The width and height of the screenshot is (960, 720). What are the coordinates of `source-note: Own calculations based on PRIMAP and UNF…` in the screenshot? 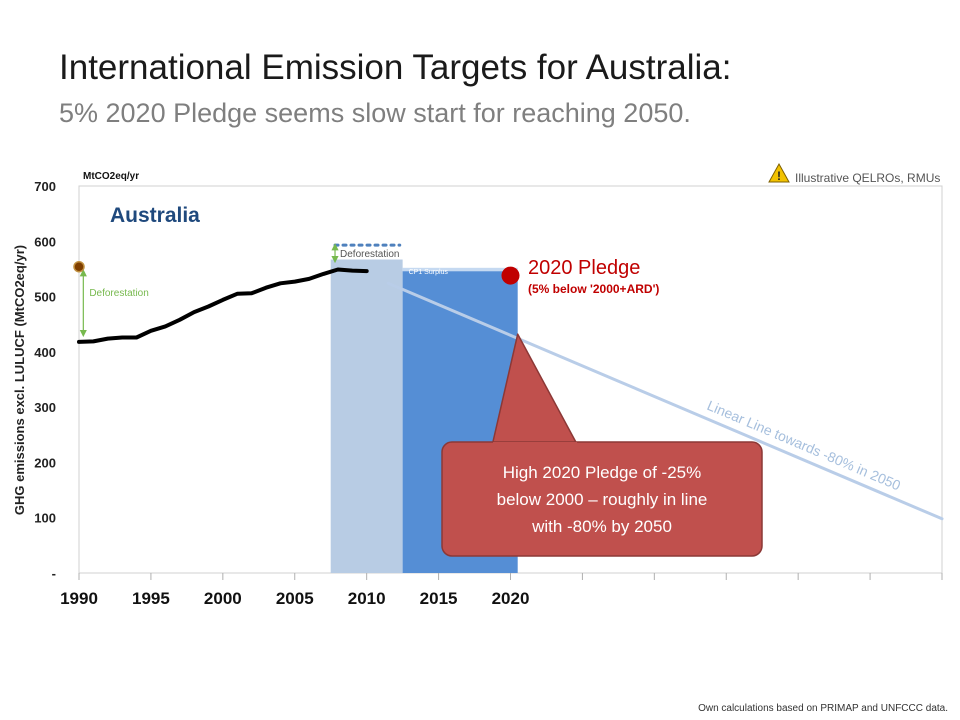 It's located at (823, 708).